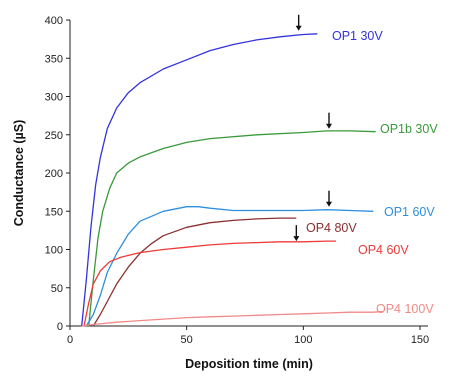 This screenshot has width=465, height=376. I want to click on x-ticks: 0 50 100 150, so click(248, 336).